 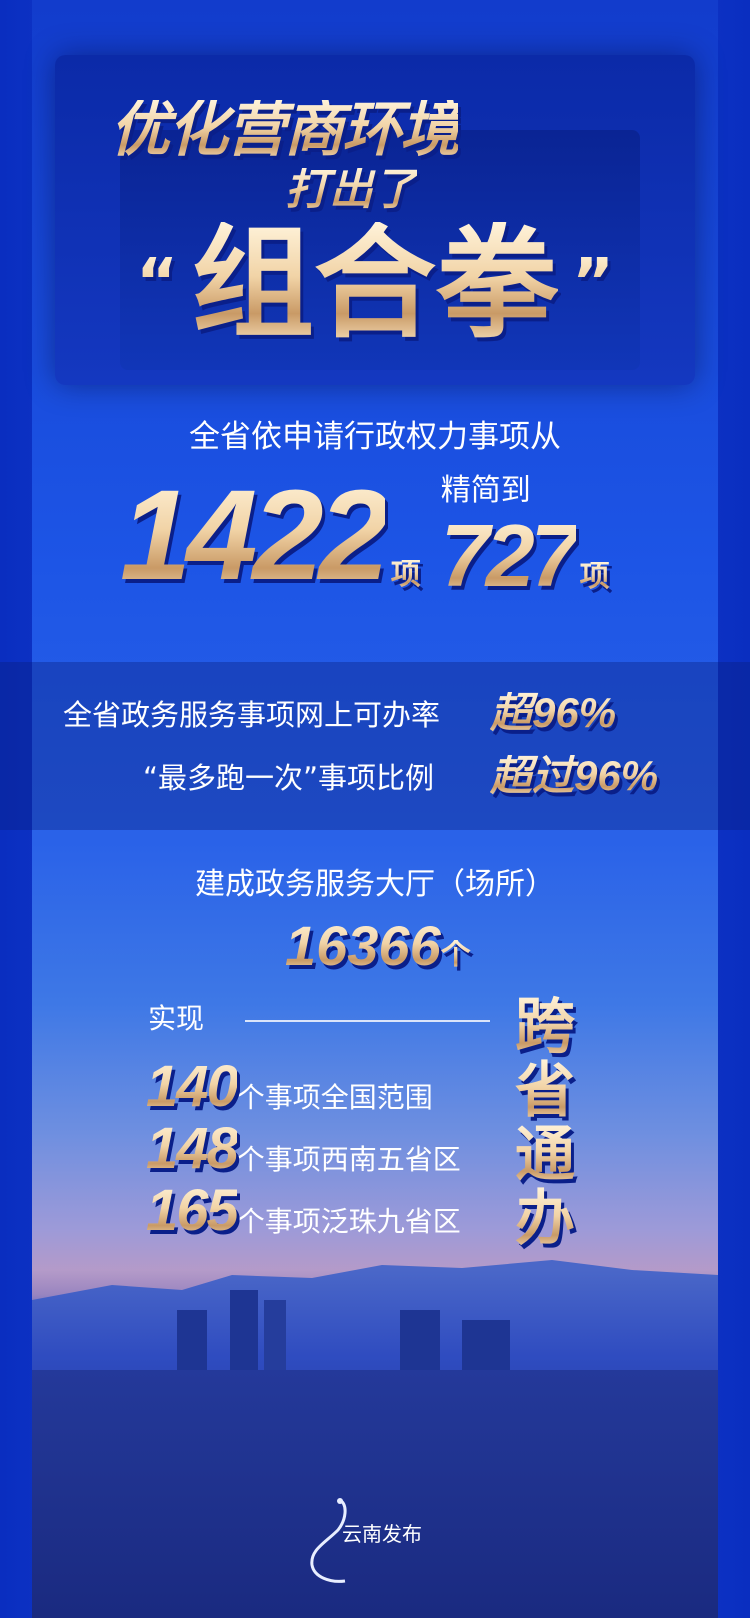 I want to click on stat1-unit1: 项, so click(x=405, y=574).